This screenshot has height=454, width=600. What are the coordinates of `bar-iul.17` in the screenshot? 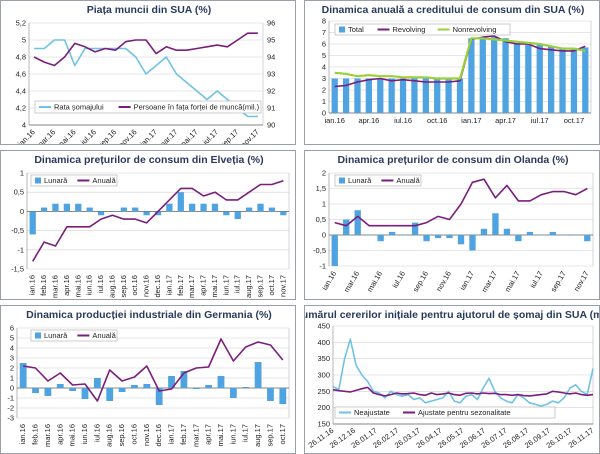 It's located at (541, 235).